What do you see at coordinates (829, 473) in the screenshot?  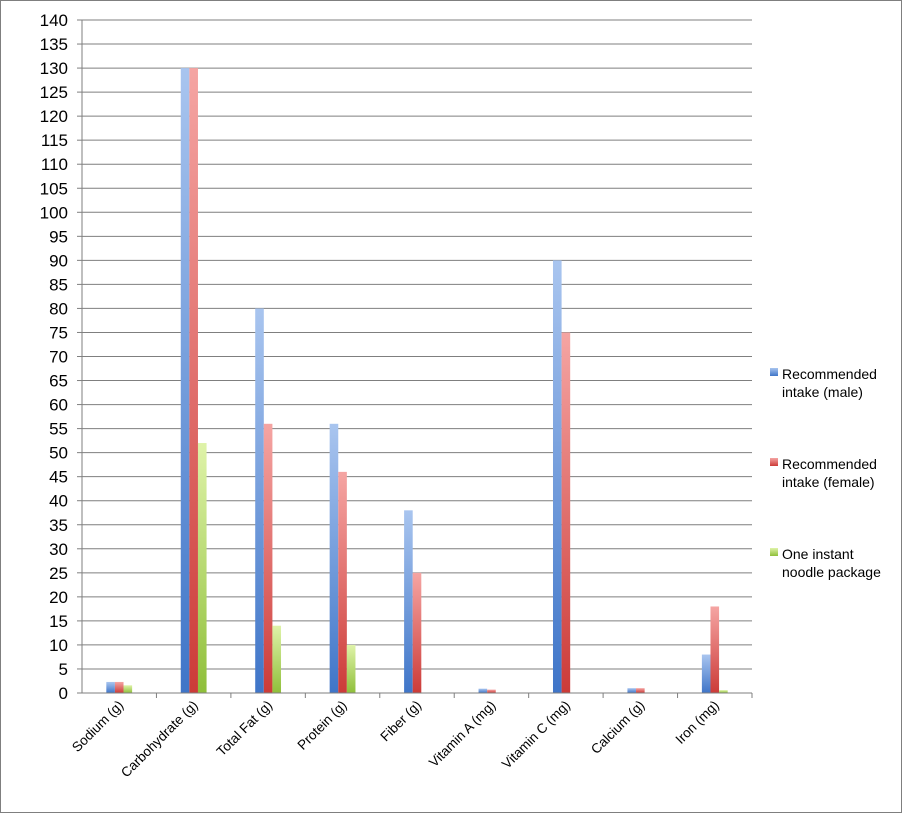 I see `legend-label: Recommended intake (female)` at bounding box center [829, 473].